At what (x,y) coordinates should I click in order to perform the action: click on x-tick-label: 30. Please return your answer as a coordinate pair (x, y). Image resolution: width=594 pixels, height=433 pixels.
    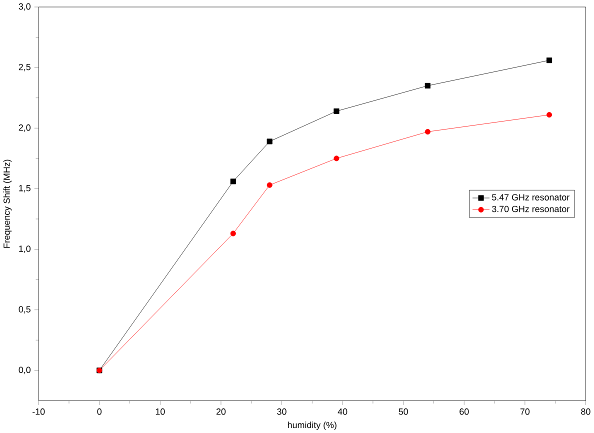
    Looking at the image, I should click on (281, 411).